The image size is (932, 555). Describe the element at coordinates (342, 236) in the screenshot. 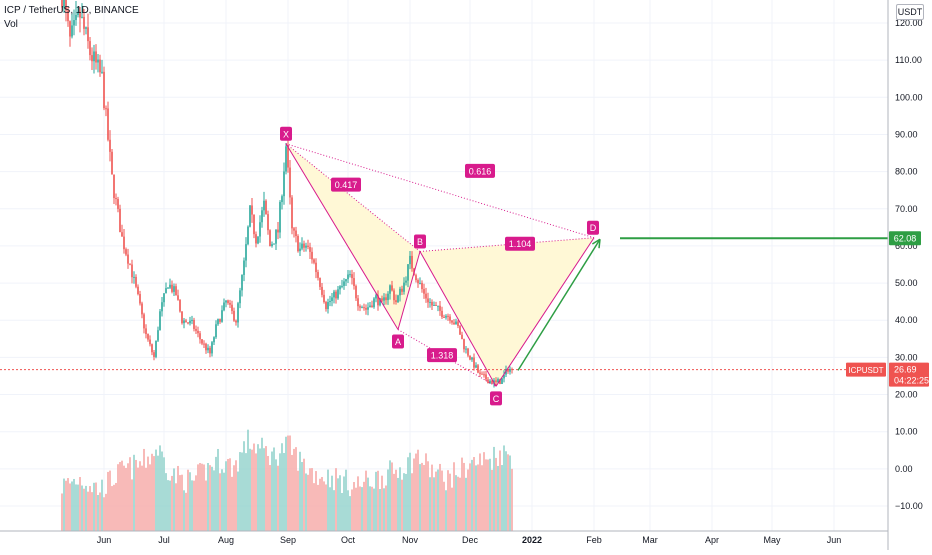

I see `leg-xa` at that location.